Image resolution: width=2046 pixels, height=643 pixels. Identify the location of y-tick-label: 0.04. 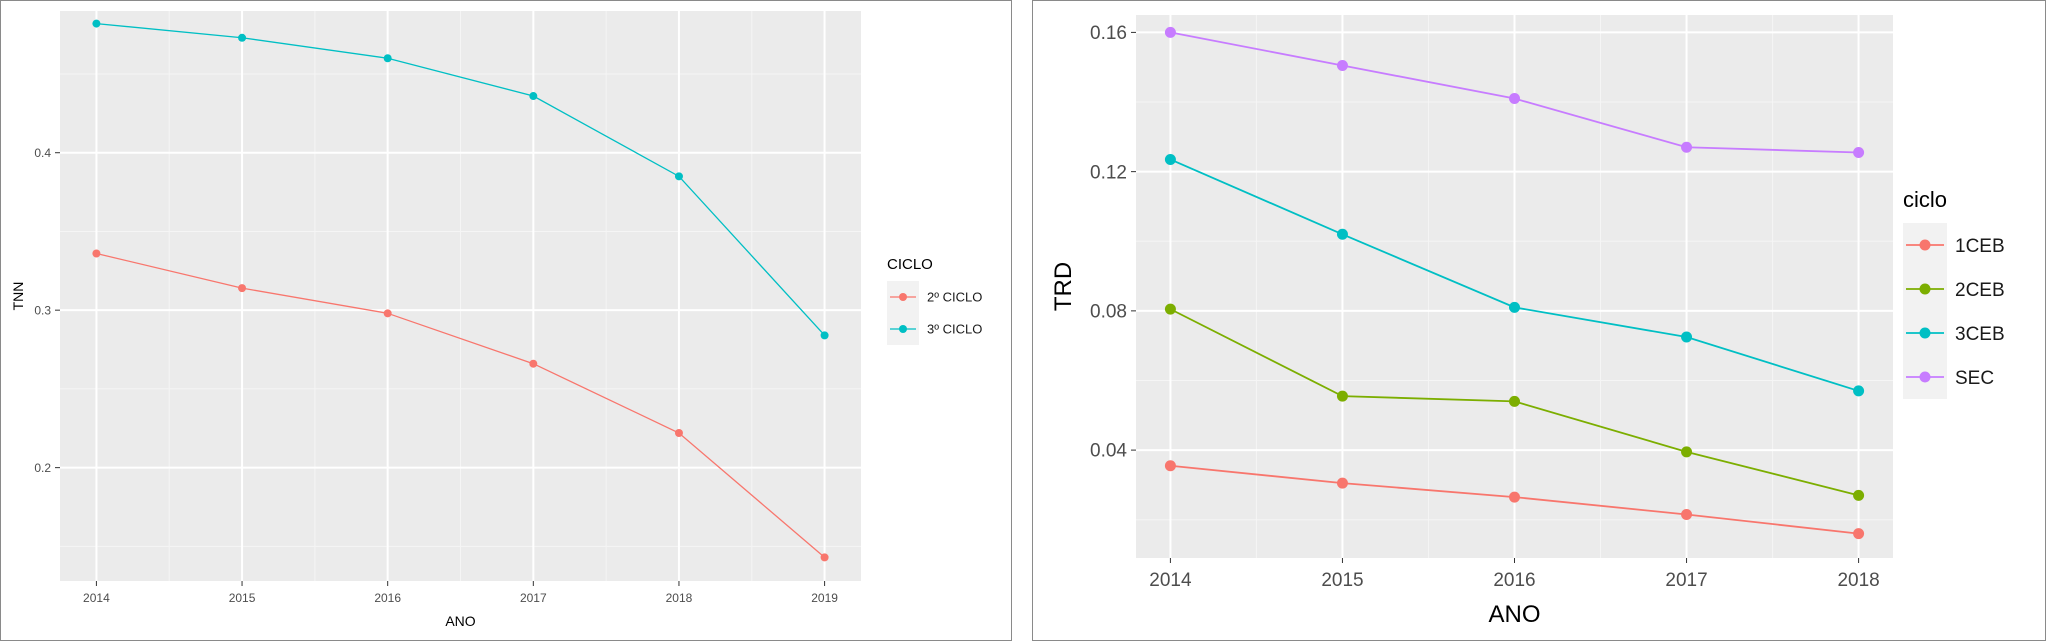
(1108, 451).